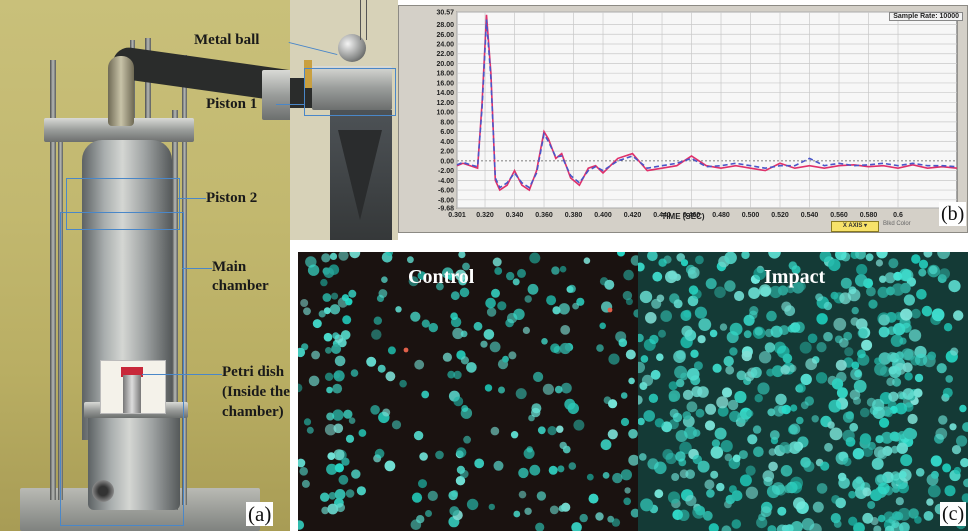 Image resolution: width=968 pixels, height=531 pixels. What do you see at coordinates (855, 226) in the screenshot?
I see `x-axis-dropdown: X AXIS ▾` at bounding box center [855, 226].